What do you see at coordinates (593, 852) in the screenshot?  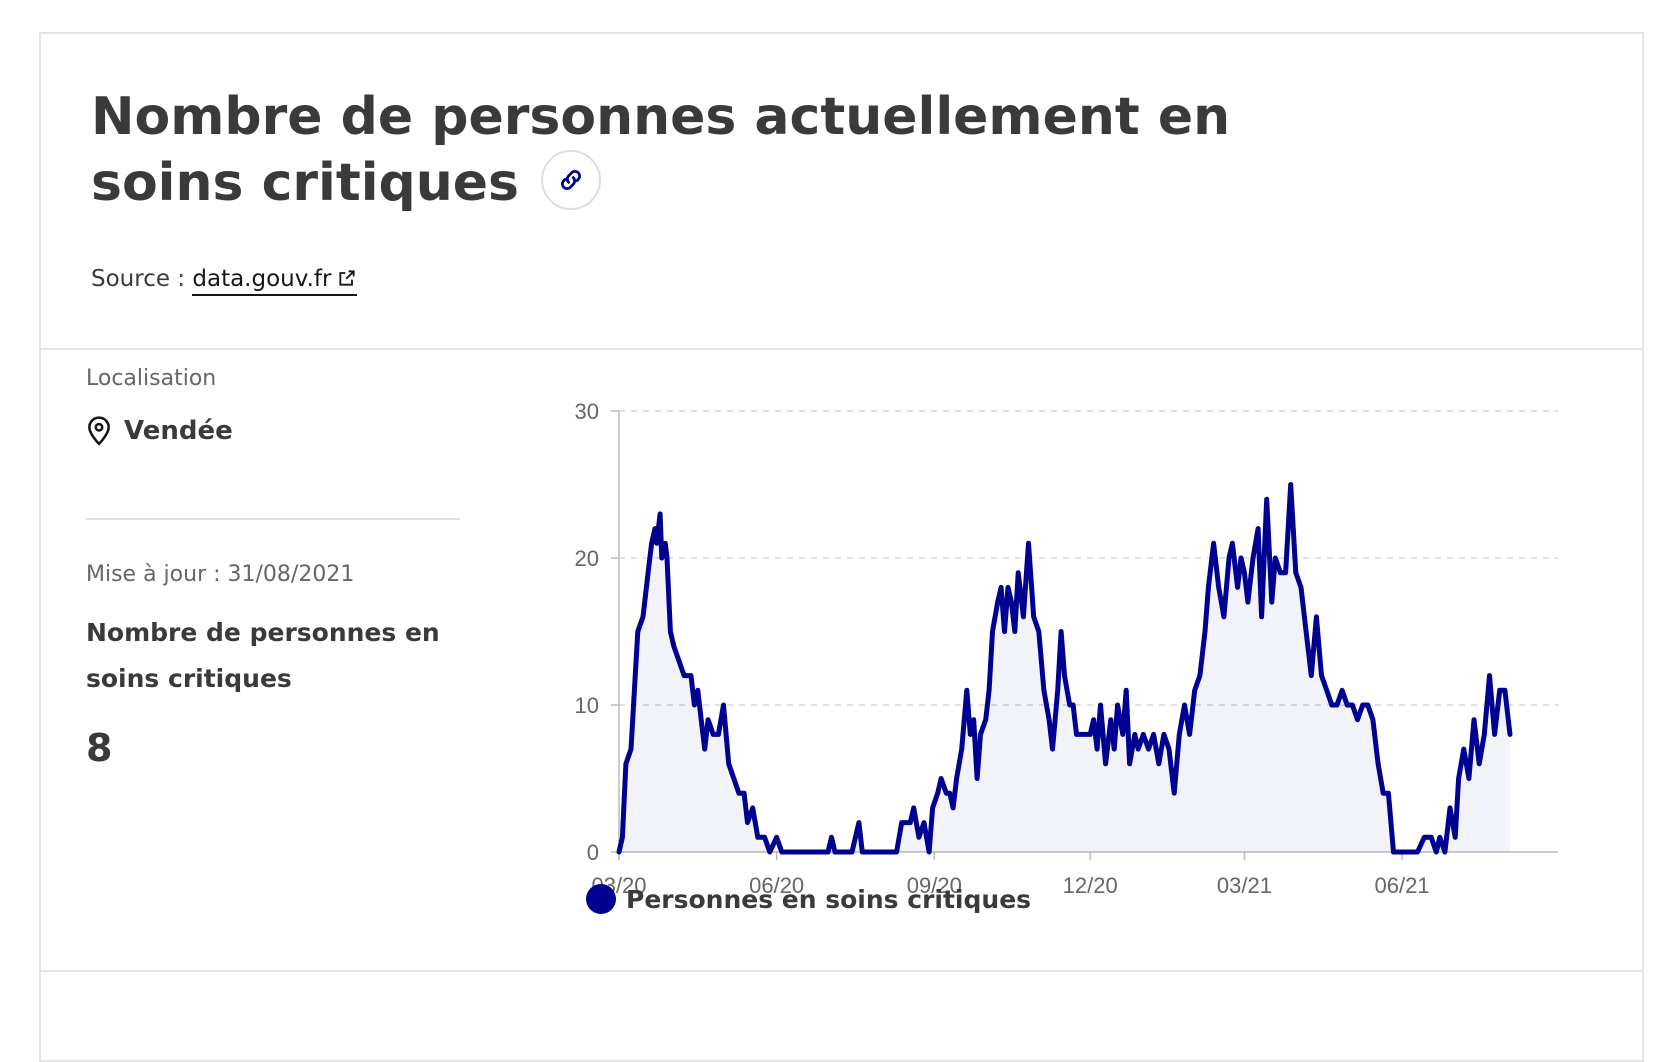 I see `y-tick-label-0: 0` at bounding box center [593, 852].